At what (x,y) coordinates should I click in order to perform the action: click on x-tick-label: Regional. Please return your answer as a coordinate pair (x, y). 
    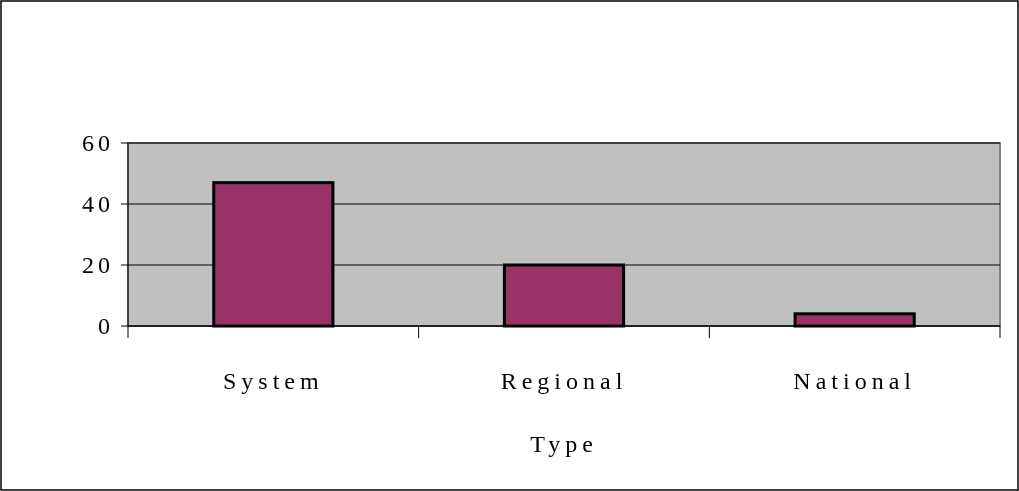
    Looking at the image, I should click on (564, 381).